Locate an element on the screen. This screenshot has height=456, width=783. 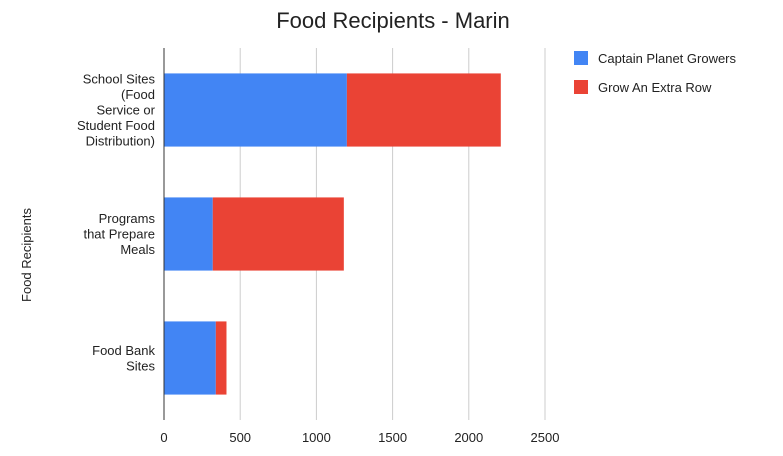
category-label-line: School Sites is located at coordinates (119, 79).